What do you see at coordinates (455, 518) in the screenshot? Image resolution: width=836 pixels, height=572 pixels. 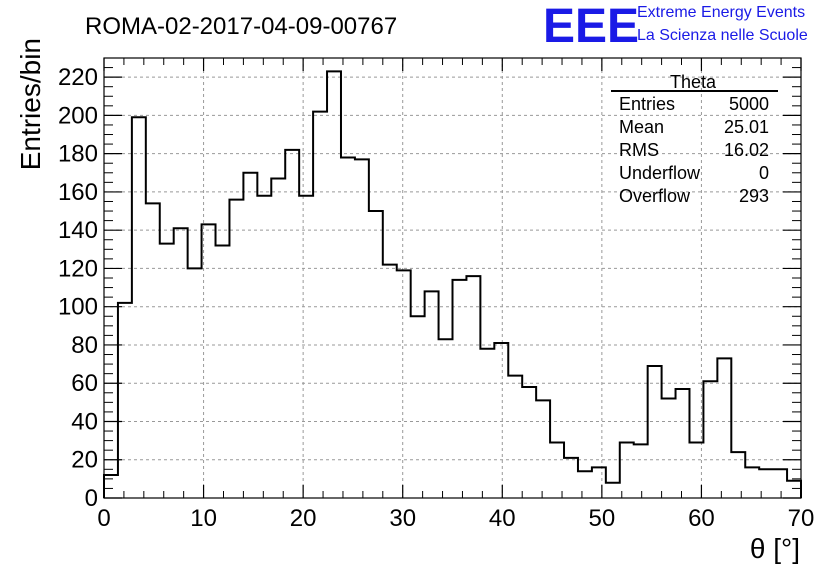 I see `x-tick-labels: 0 10 20 30 40 50 60 70` at bounding box center [455, 518].